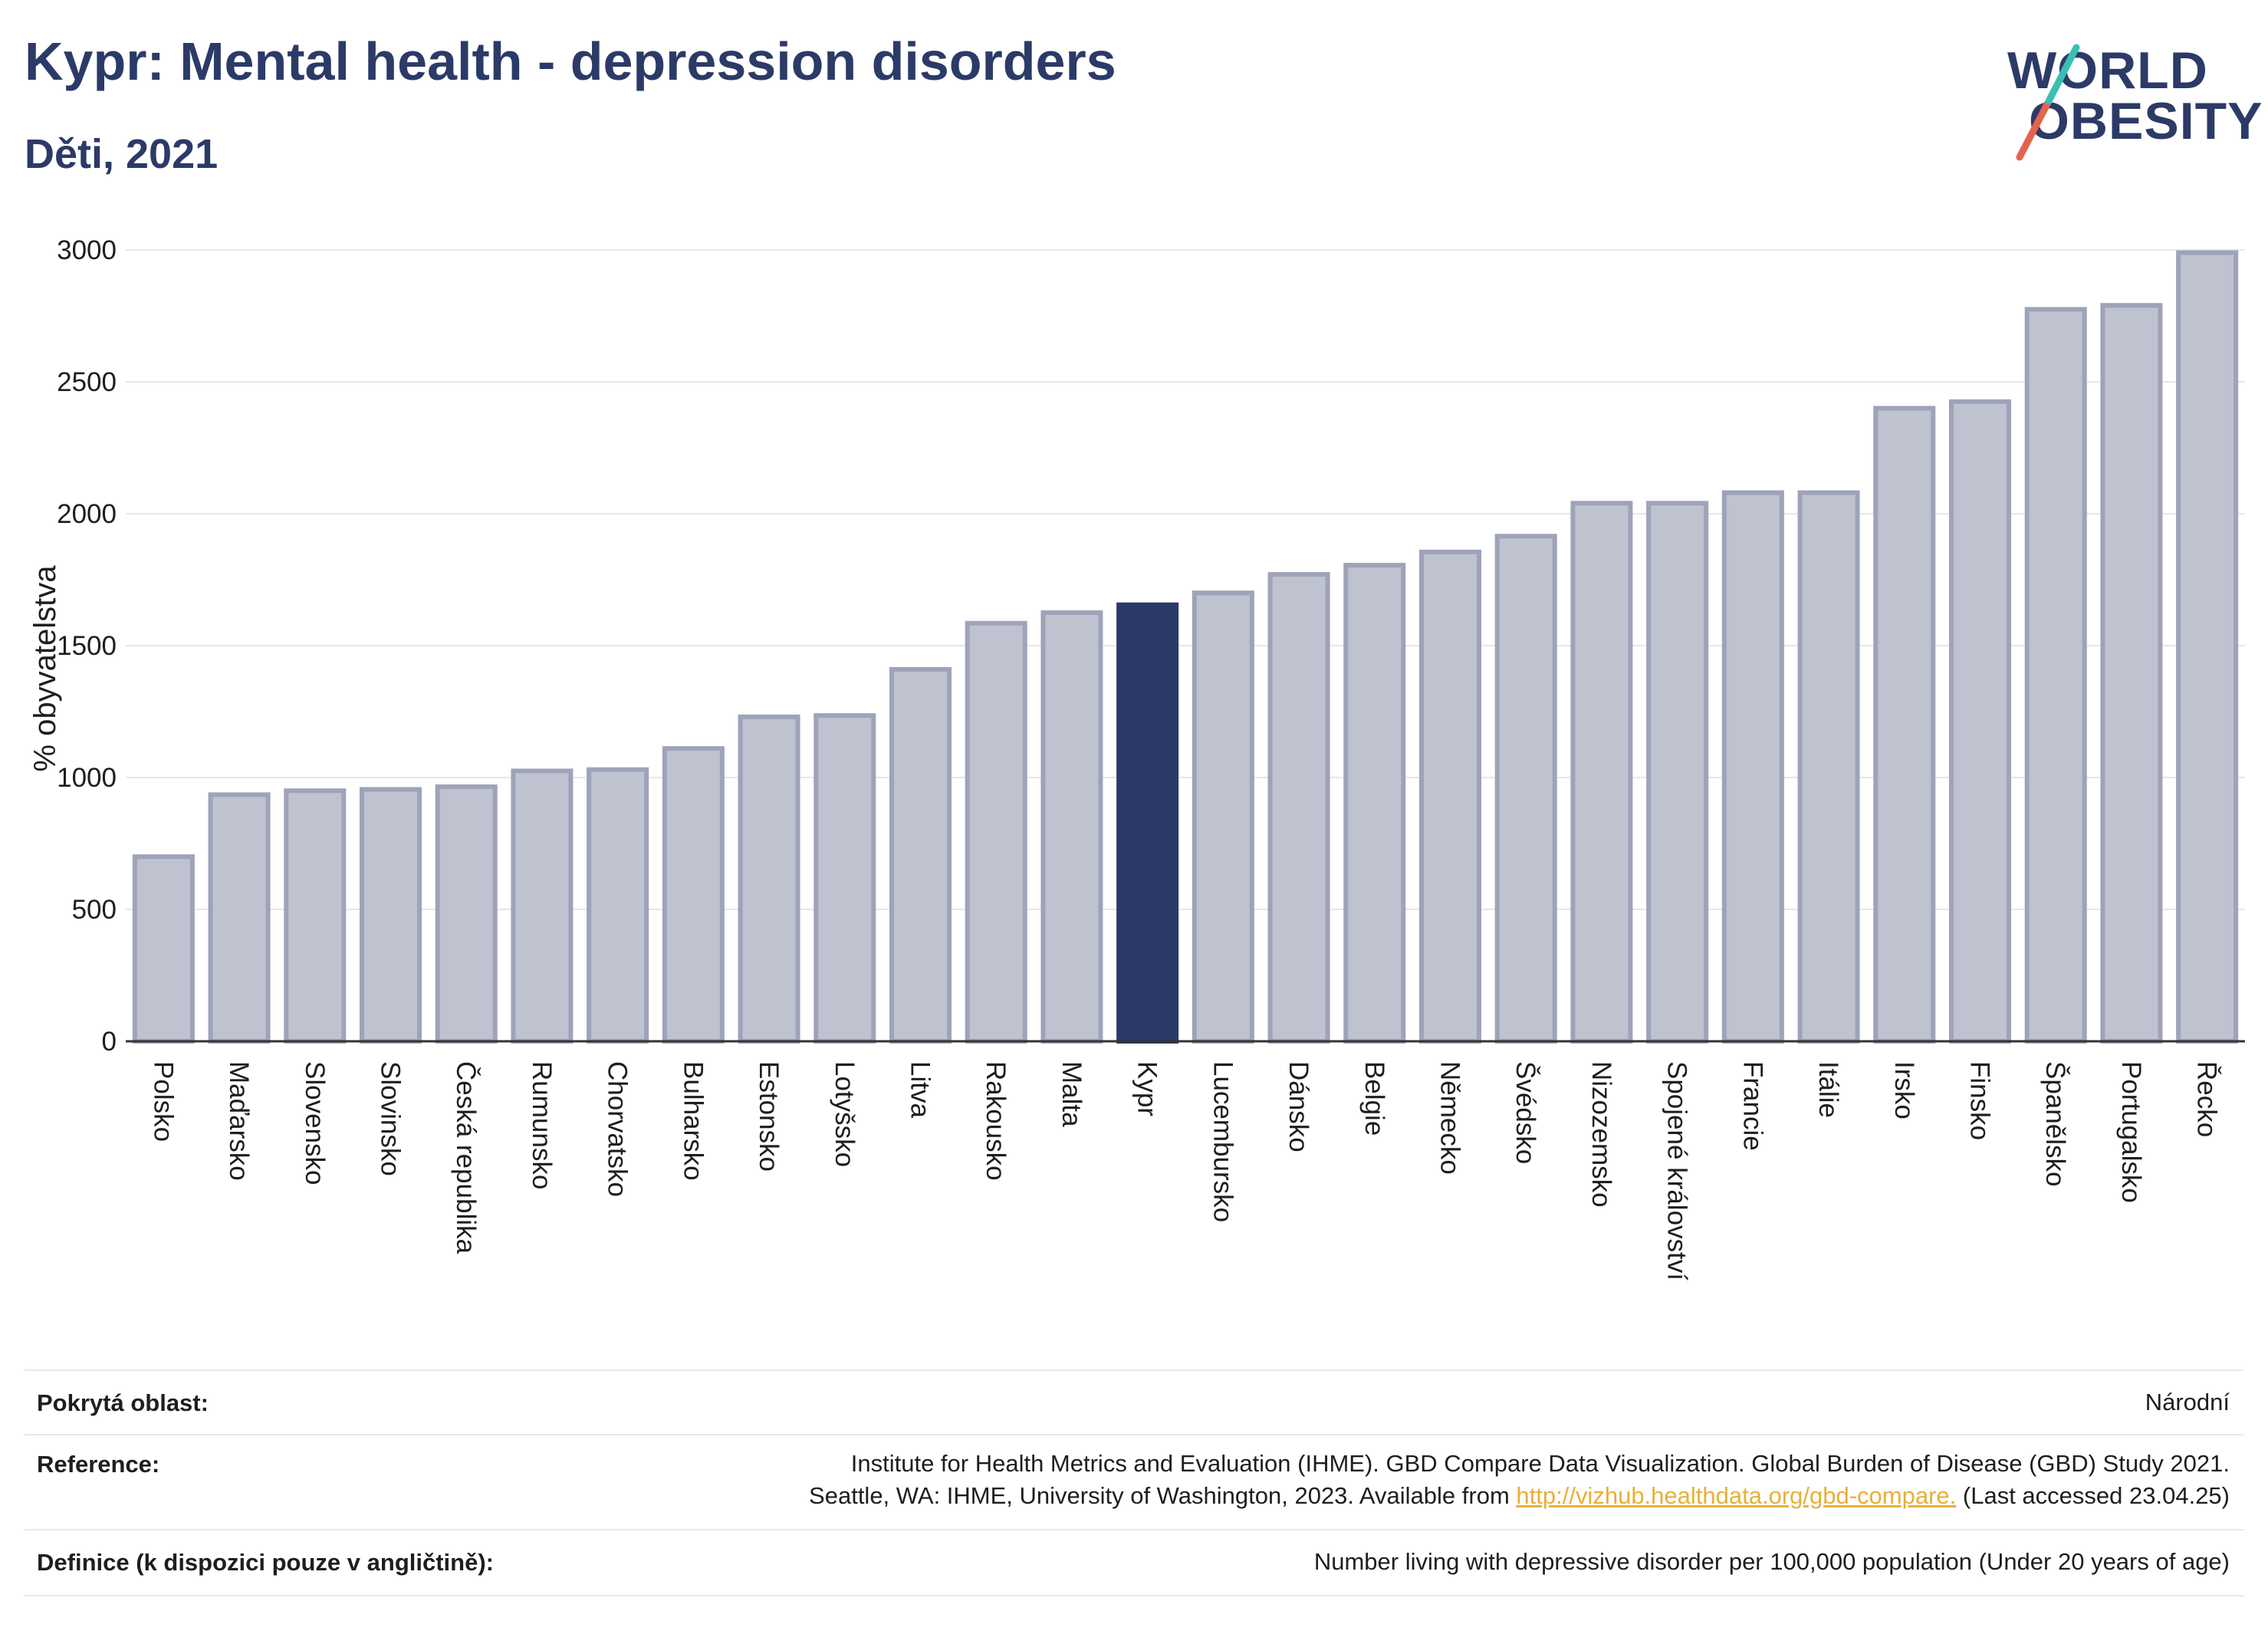 The height and width of the screenshot is (1634, 2268). What do you see at coordinates (123, 1403) in the screenshot?
I see `coverage-label: Pokrytá oblast:` at bounding box center [123, 1403].